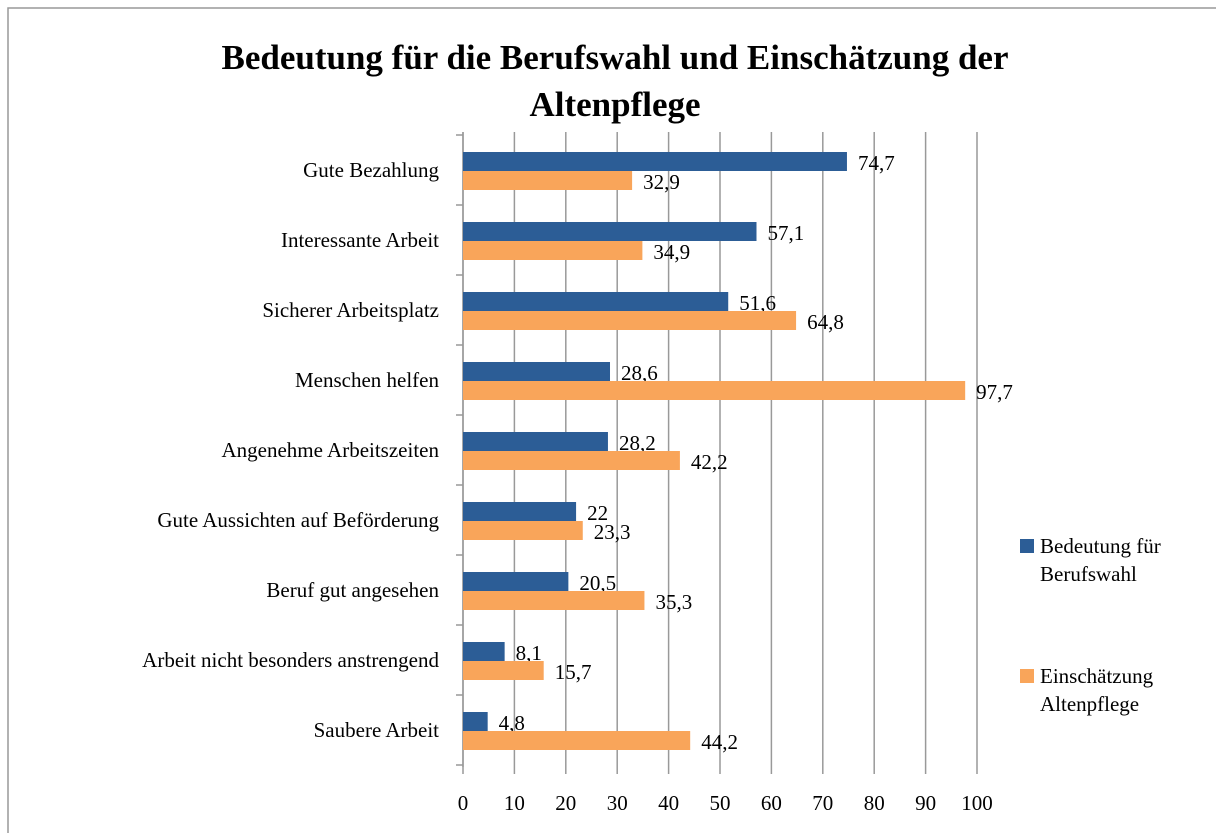 The image size is (1216, 833). Describe the element at coordinates (573, 672) in the screenshot. I see `value-label: 15,7` at that location.